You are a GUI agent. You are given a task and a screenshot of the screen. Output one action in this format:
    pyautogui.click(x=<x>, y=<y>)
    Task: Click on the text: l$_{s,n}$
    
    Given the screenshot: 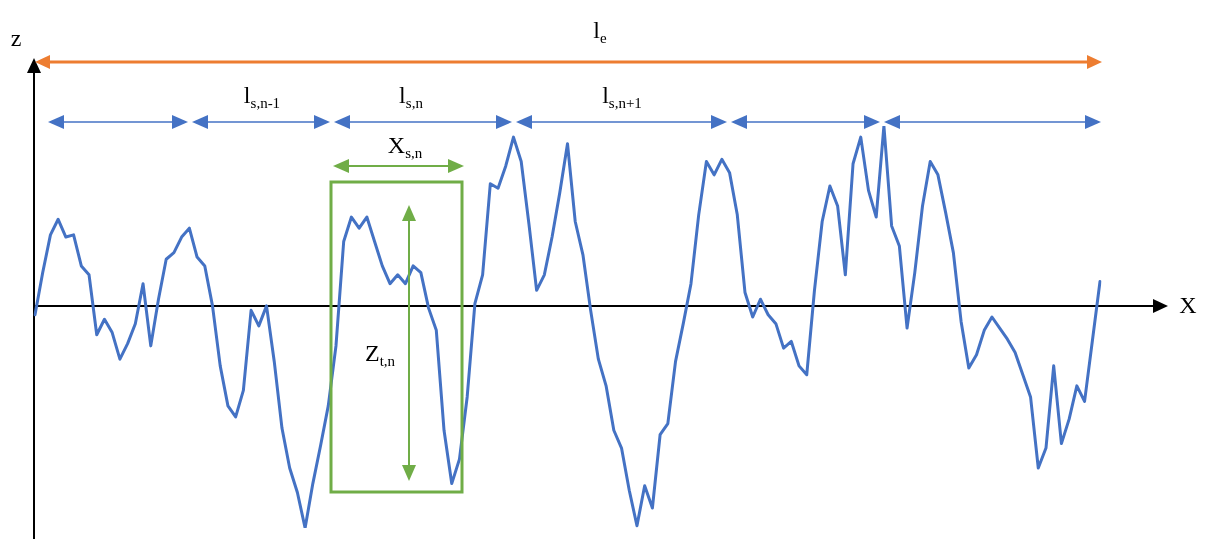 What is the action you would take?
    pyautogui.click(x=411, y=96)
    